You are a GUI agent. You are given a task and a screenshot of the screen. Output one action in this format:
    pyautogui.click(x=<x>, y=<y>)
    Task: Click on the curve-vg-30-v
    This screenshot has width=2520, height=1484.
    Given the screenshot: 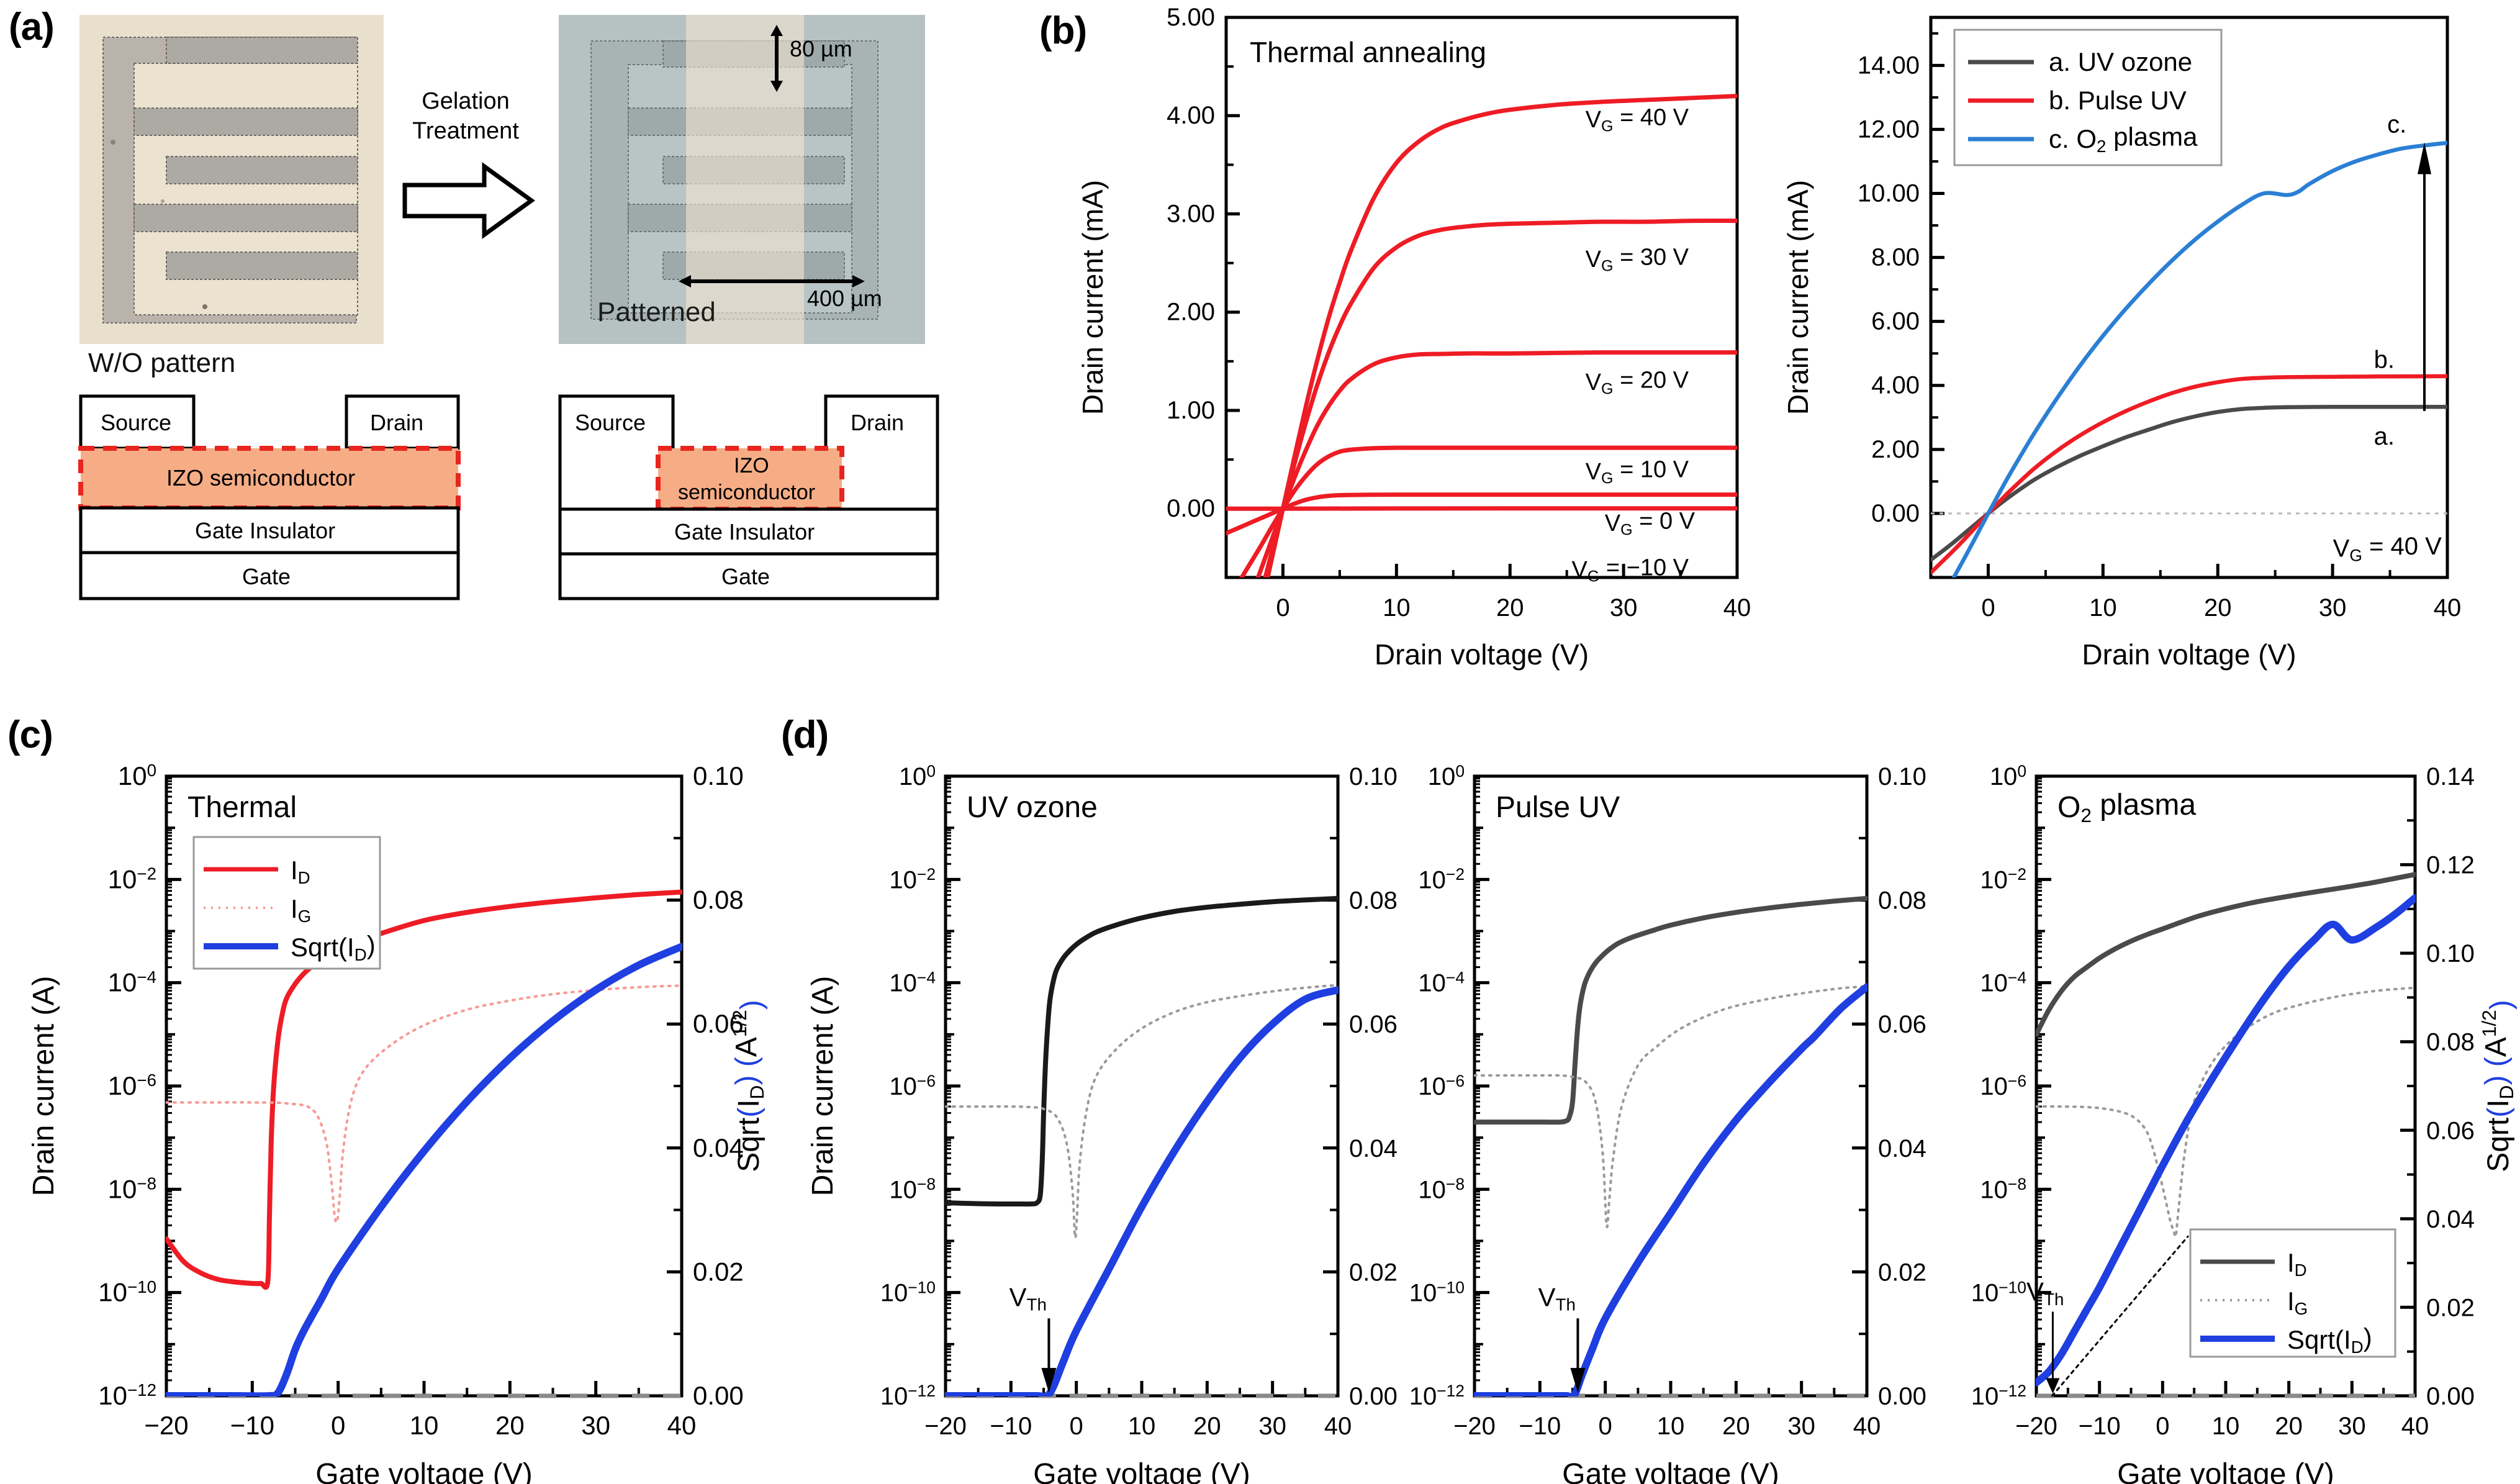 What is the action you would take?
    pyautogui.click(x=1500, y=397)
    